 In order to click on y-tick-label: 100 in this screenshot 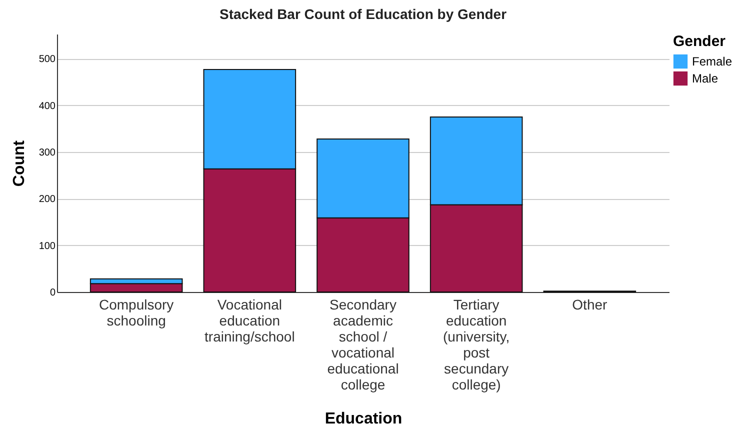, I will do `click(47, 246)`.